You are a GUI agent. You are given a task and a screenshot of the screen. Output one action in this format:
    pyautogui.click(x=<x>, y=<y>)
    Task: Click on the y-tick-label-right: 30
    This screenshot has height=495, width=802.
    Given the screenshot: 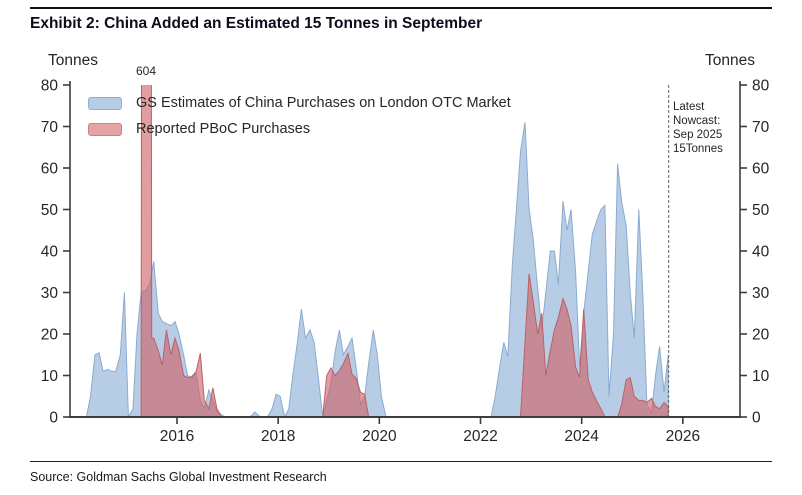 What is the action you would take?
    pyautogui.click(x=761, y=293)
    